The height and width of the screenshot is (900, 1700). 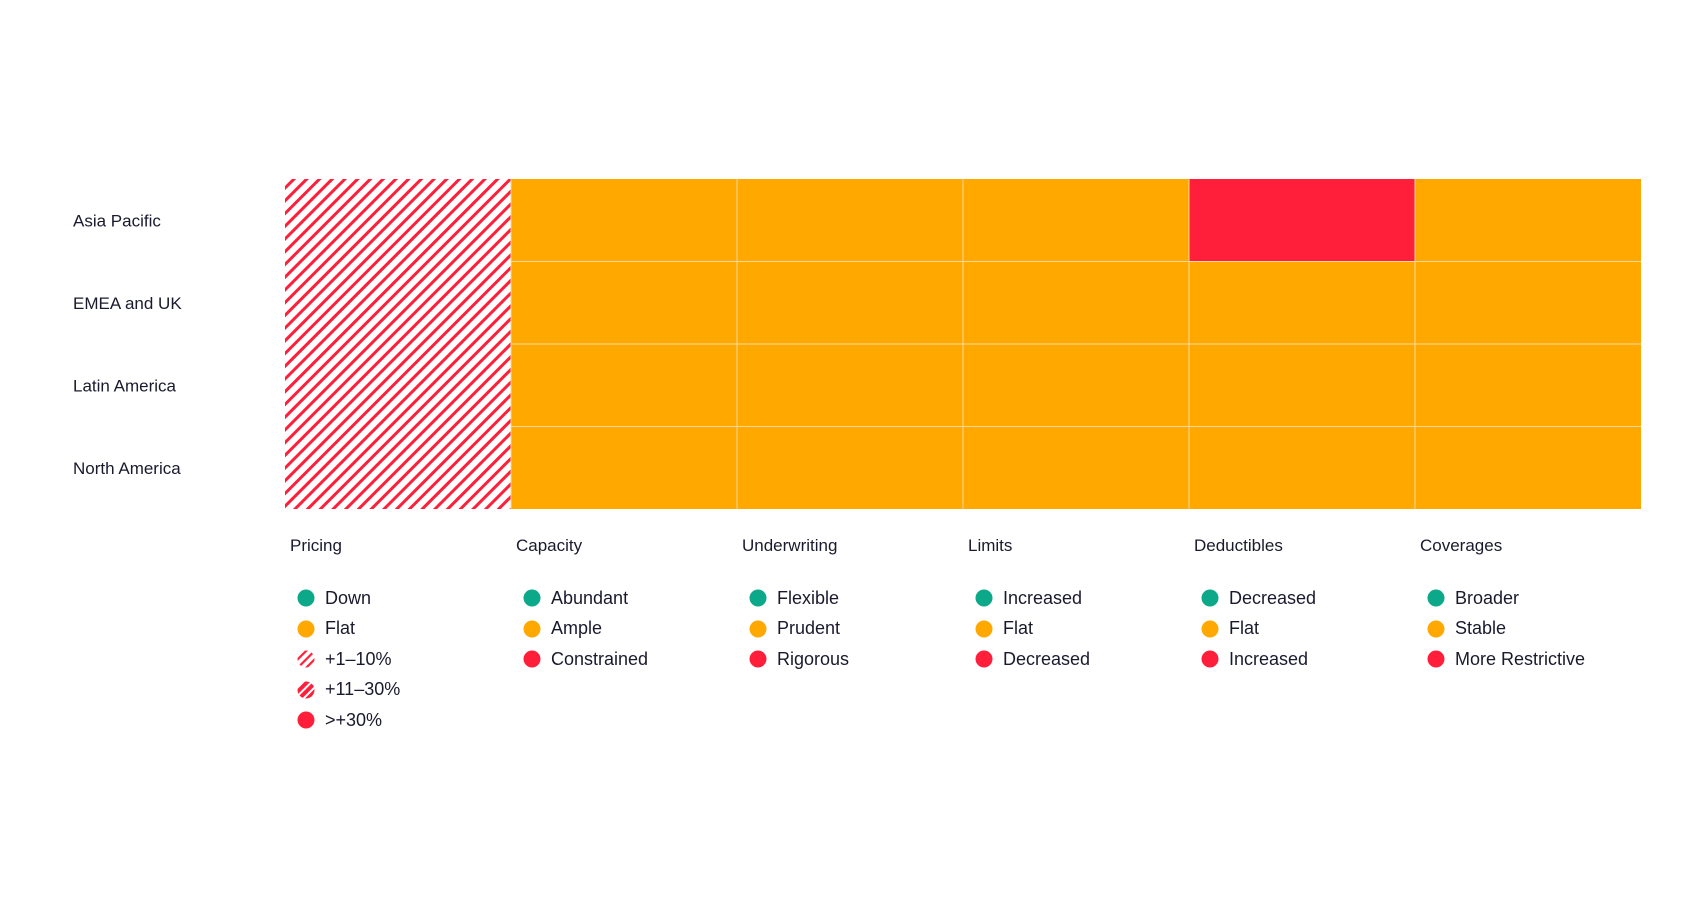 I want to click on legend-item: Ample, so click(x=619, y=629).